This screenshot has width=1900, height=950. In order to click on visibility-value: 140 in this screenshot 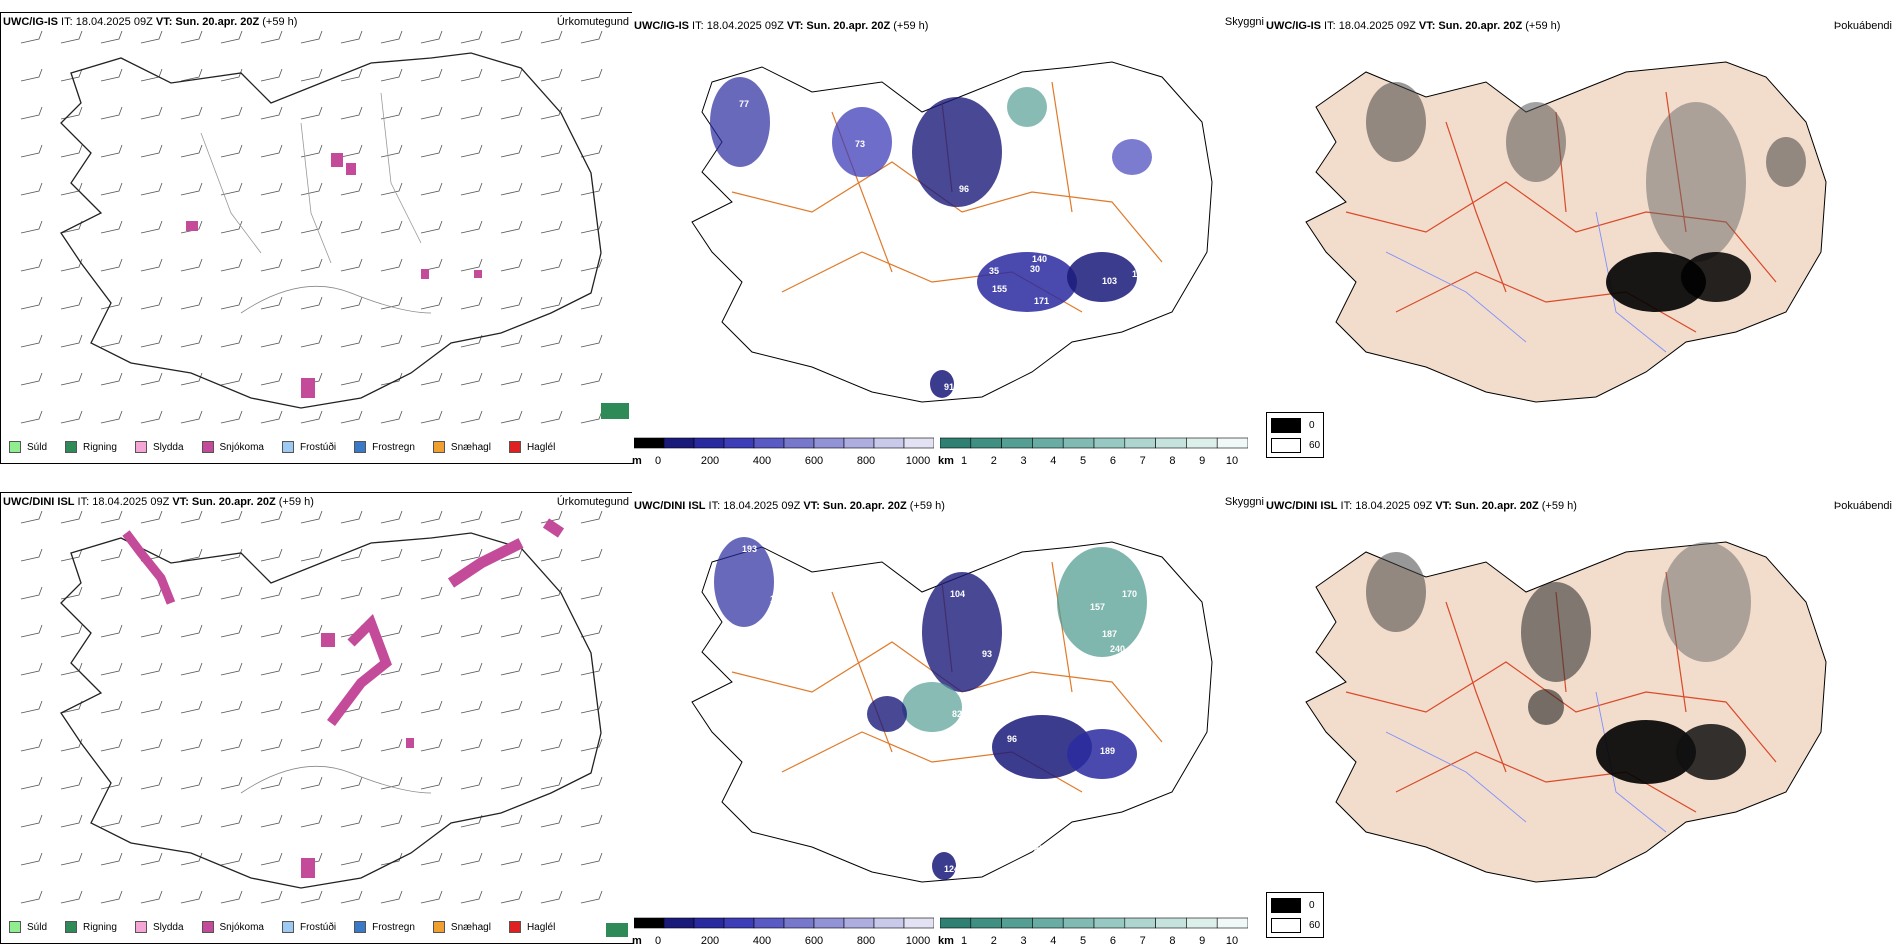, I will do `click(1039, 259)`.